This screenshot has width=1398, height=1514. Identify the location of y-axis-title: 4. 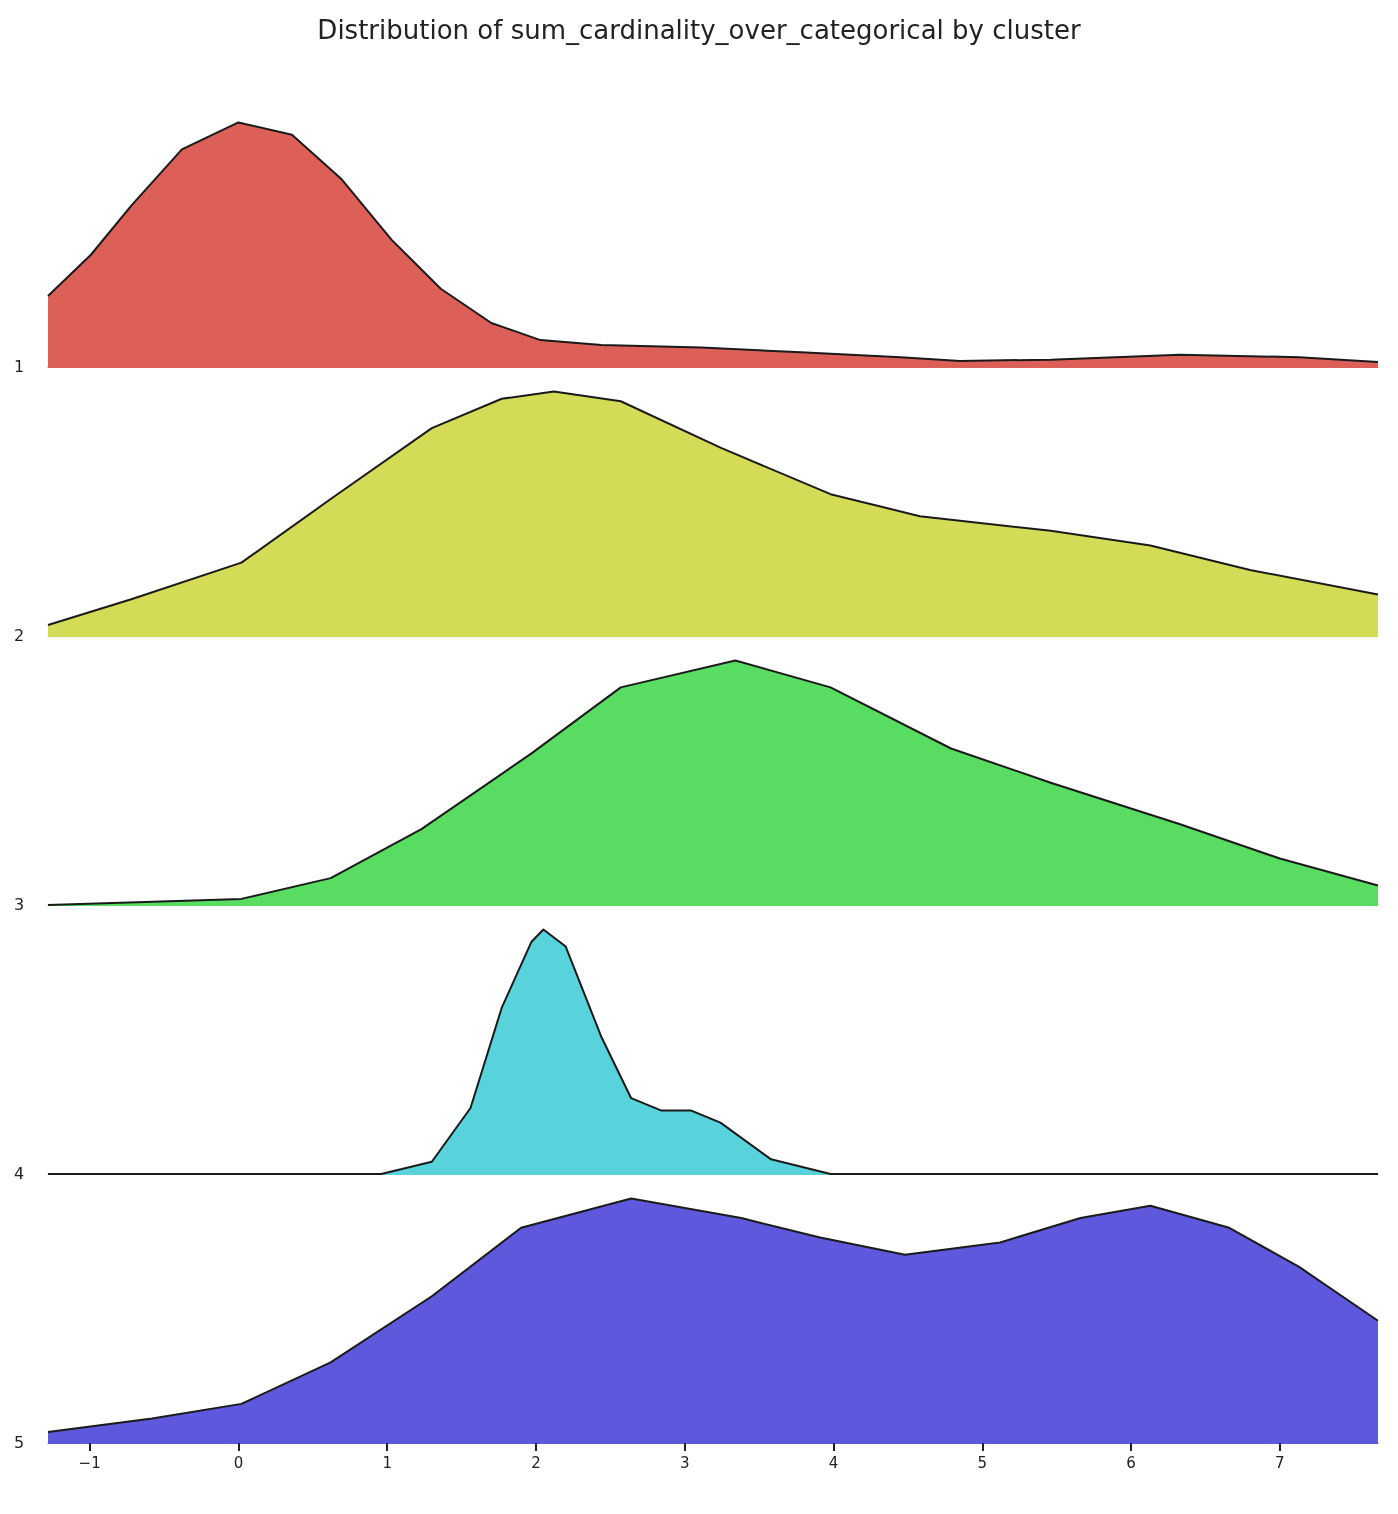
(19, 1173).